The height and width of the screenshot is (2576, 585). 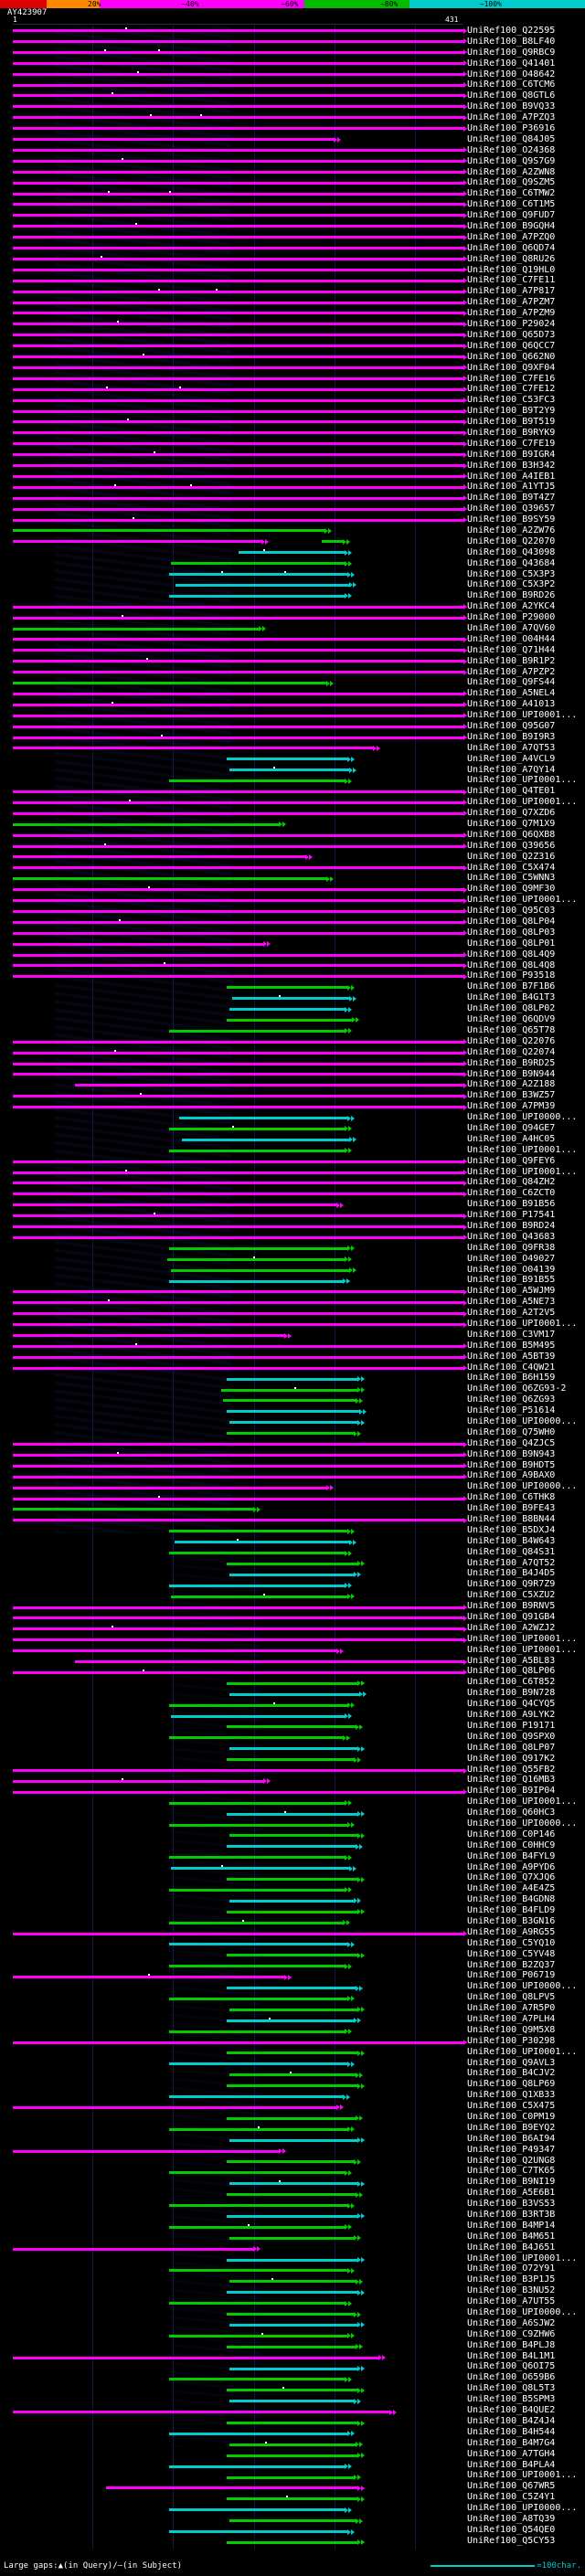 I want to click on hit-label: UniRef100_B7F1B6, so click(x=512, y=986).